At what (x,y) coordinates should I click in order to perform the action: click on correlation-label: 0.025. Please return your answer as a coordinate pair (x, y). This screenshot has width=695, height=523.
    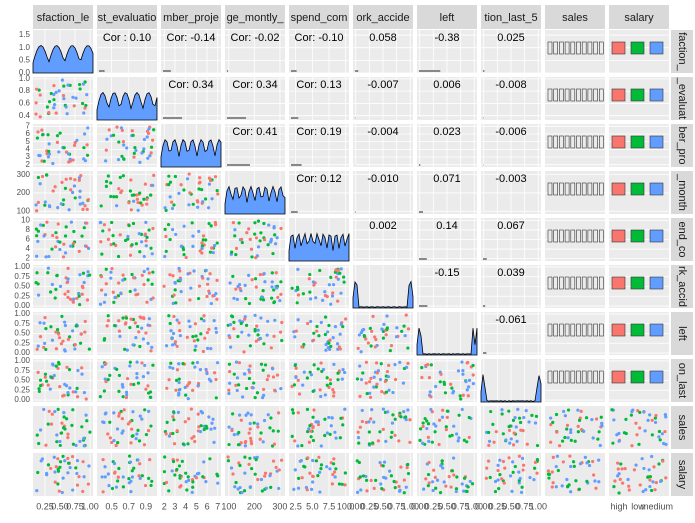
    Looking at the image, I should click on (511, 38).